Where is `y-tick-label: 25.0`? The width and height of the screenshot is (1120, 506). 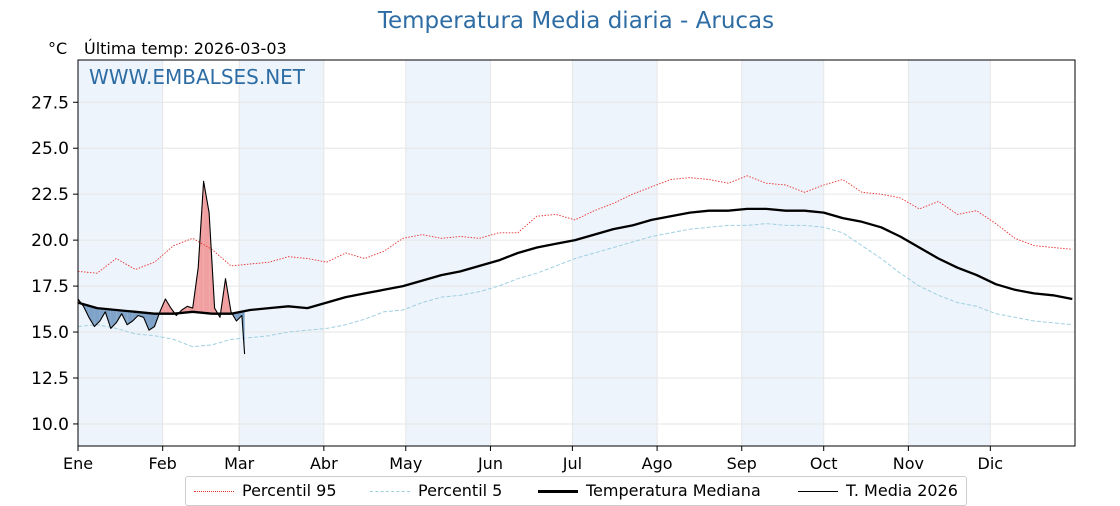
y-tick-label: 25.0 is located at coordinates (50, 149).